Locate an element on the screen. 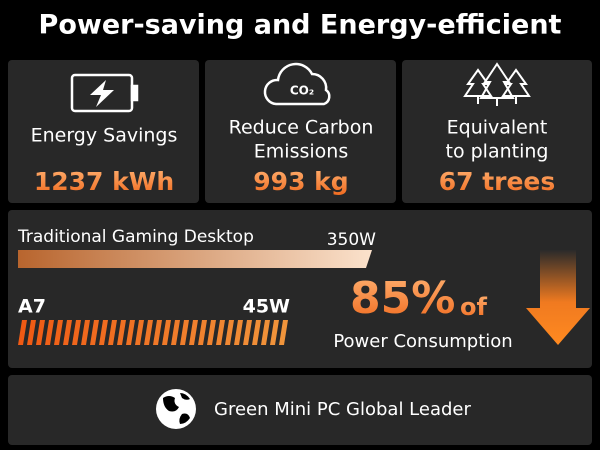 This screenshot has width=600, height=450. down-arrow is located at coordinates (558, 297).